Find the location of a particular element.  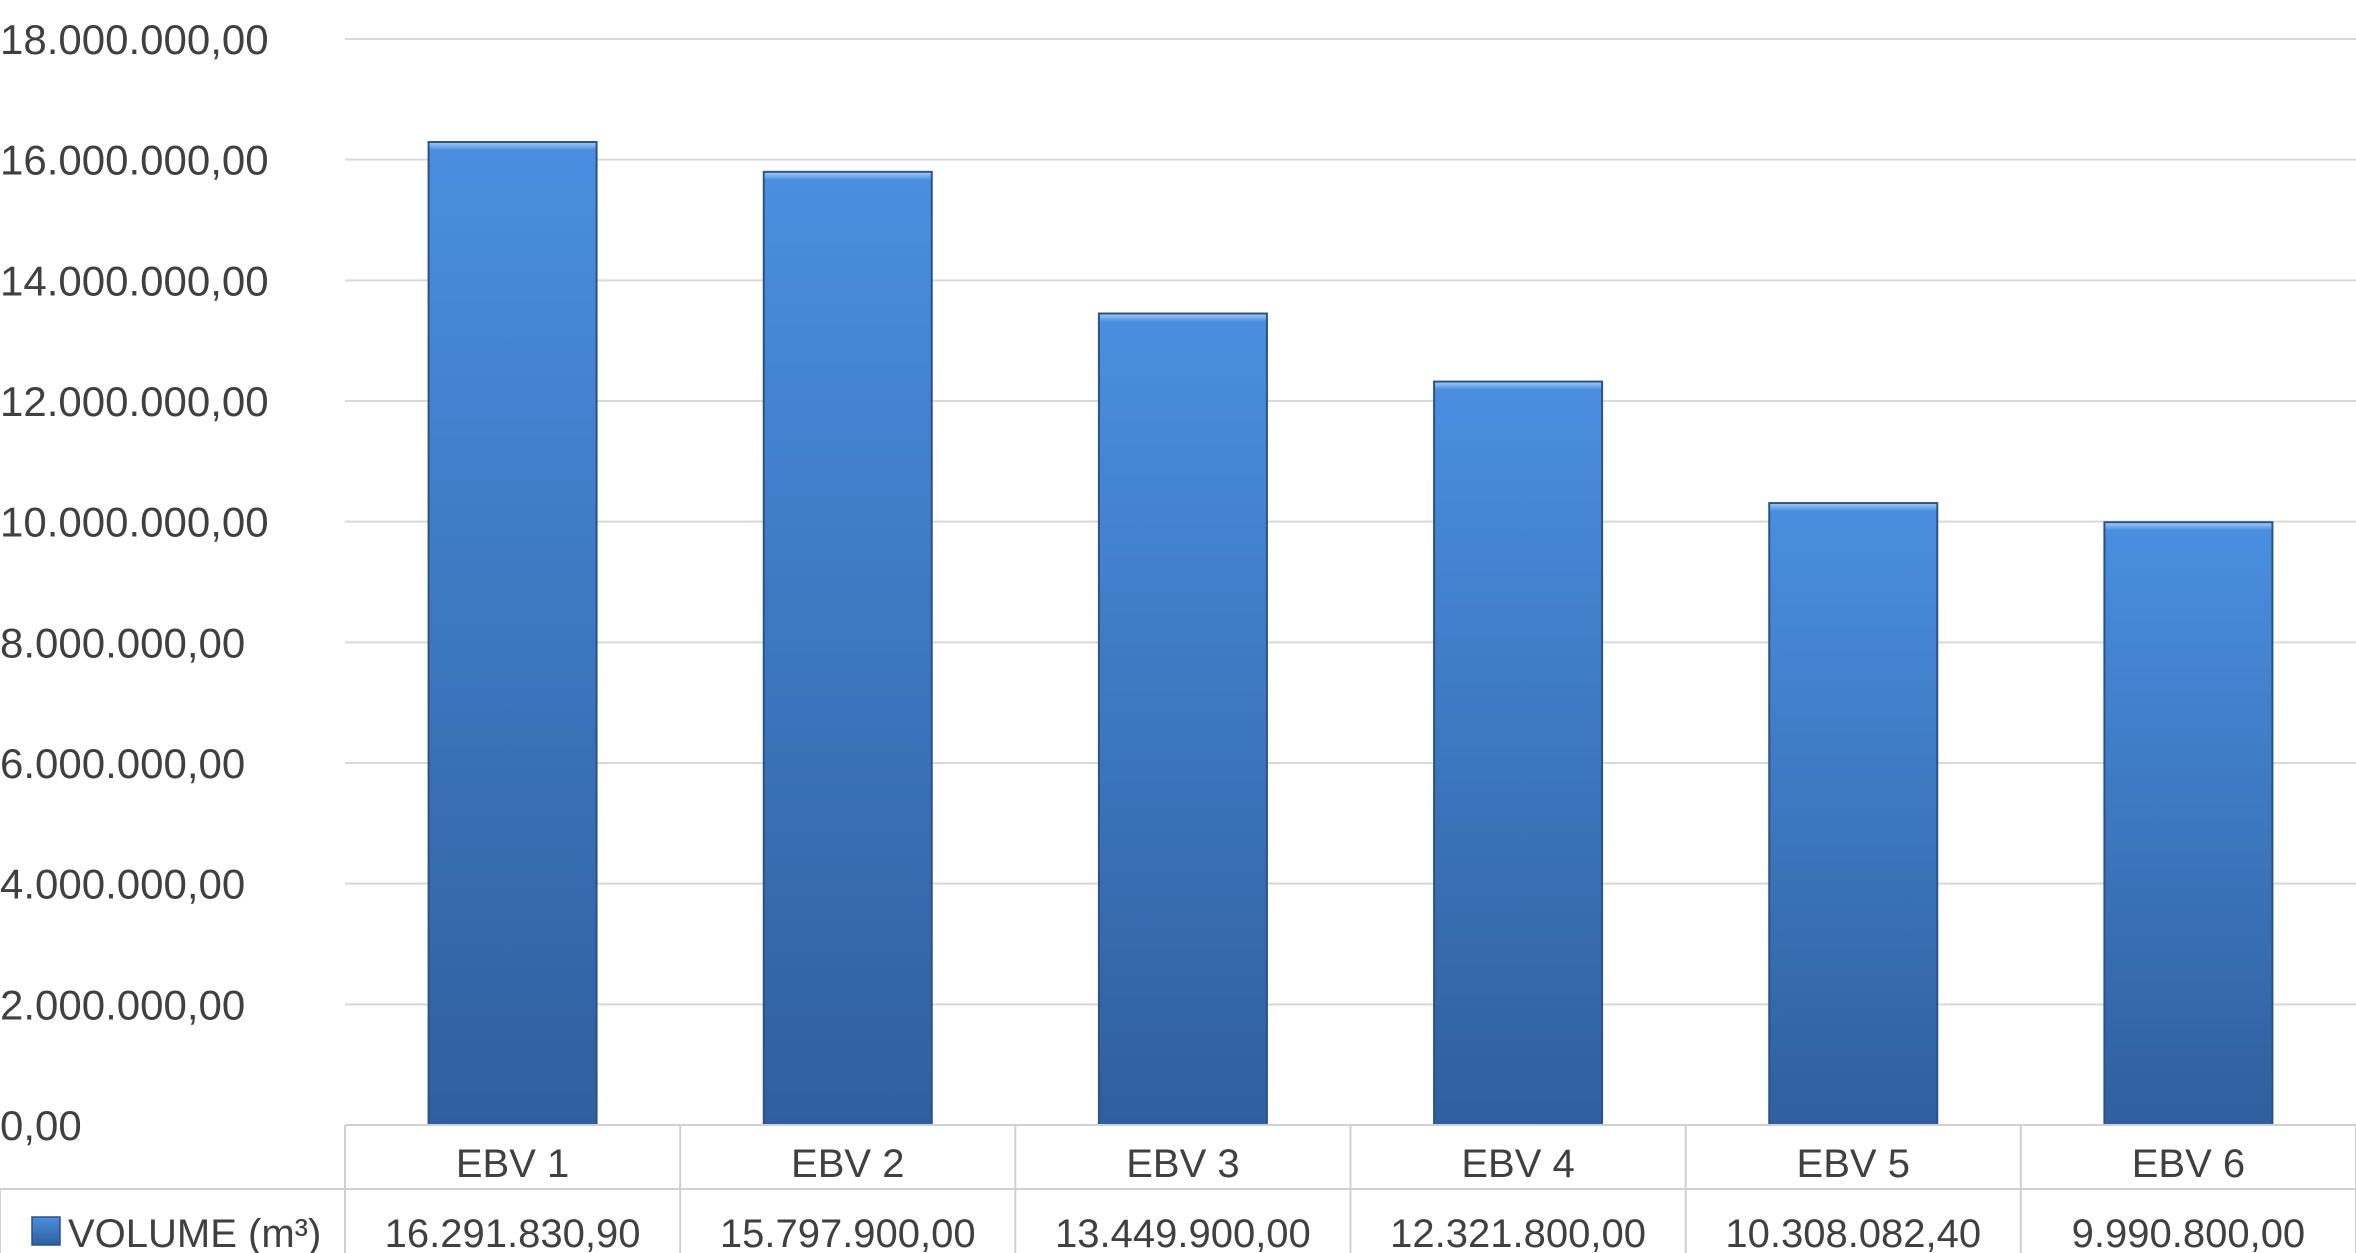

data-label: 13.449.900,00 is located at coordinates (1183, 1232).